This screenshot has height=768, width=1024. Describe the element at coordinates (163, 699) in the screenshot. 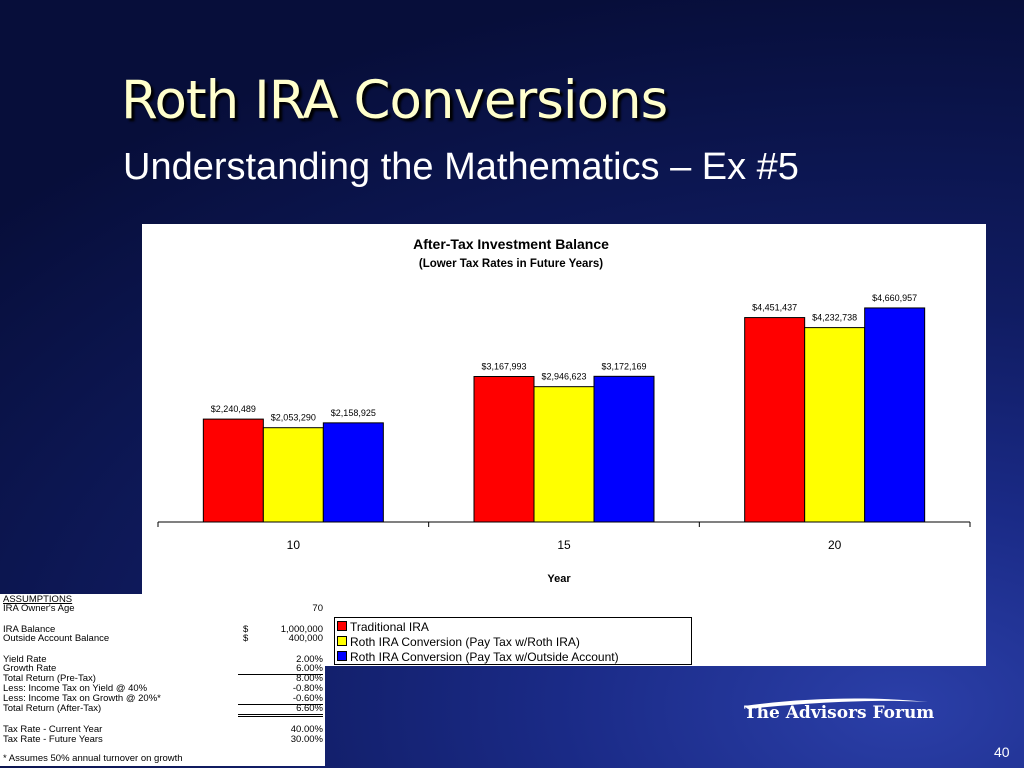

I see `assumption-row: Less: Income Tax on Growth @ 20%* -0.60%` at that location.